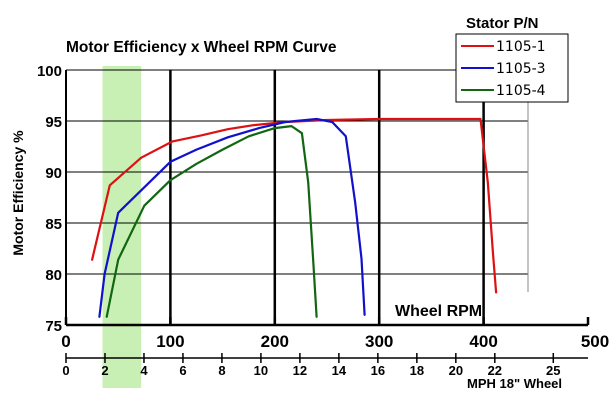 This screenshot has height=401, width=612. I want to click on x-axis-label: Wheel RPM, so click(438, 311).